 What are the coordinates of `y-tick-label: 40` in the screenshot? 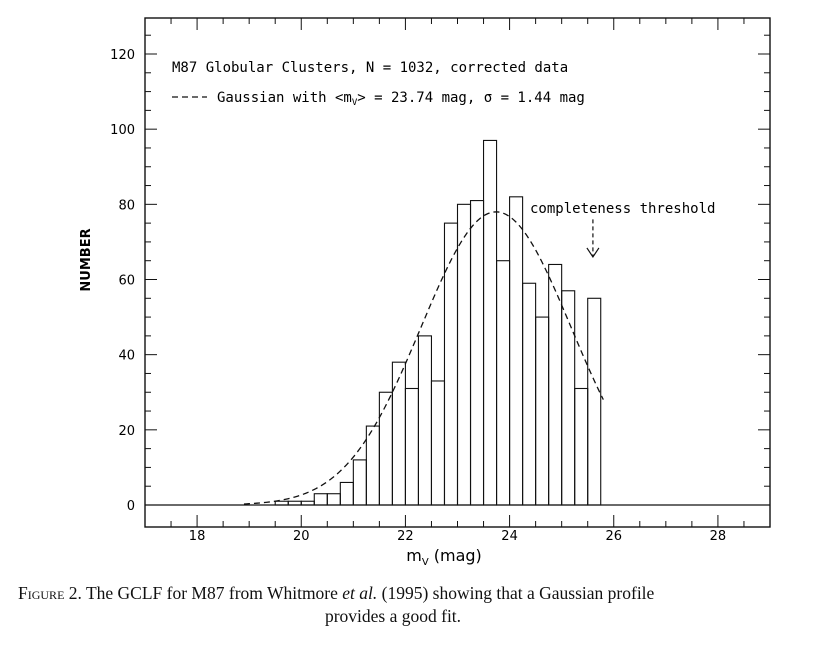 It's located at (126, 356).